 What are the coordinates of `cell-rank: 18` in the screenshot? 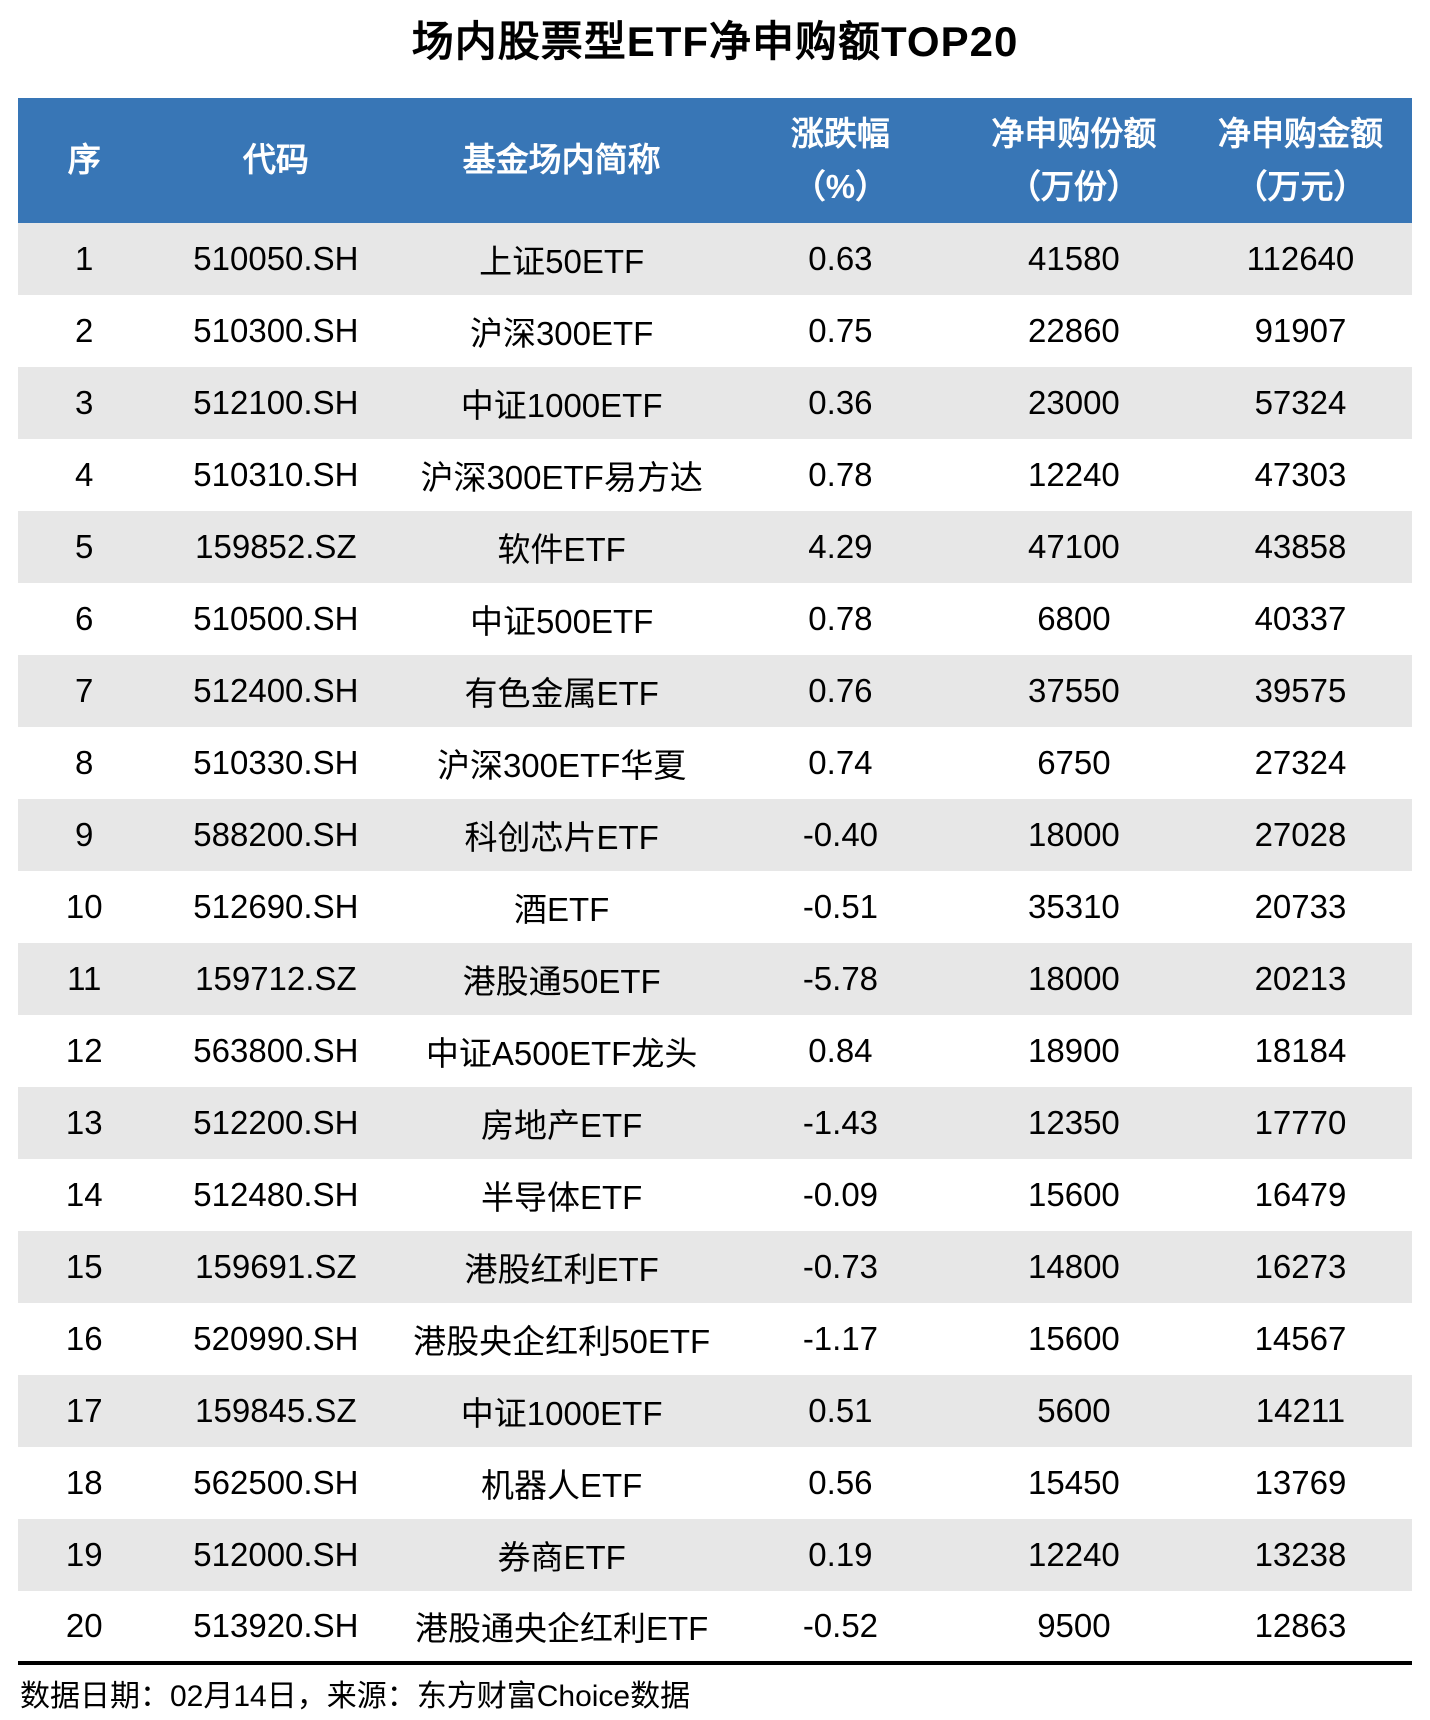 It's located at (84, 1482).